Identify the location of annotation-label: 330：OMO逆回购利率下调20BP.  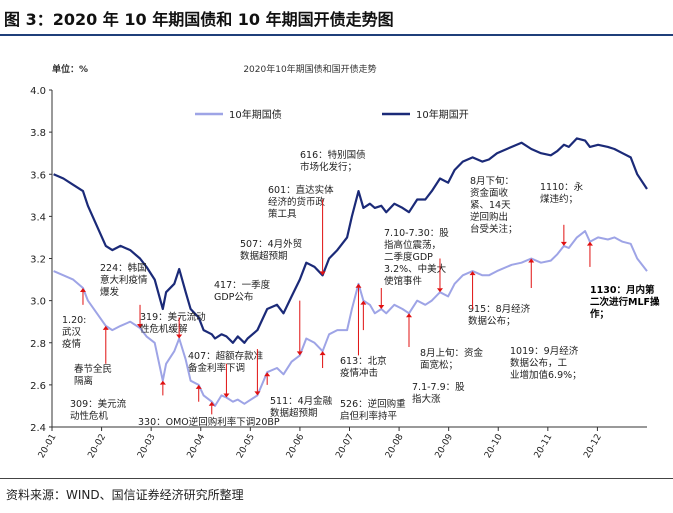
(209, 422).